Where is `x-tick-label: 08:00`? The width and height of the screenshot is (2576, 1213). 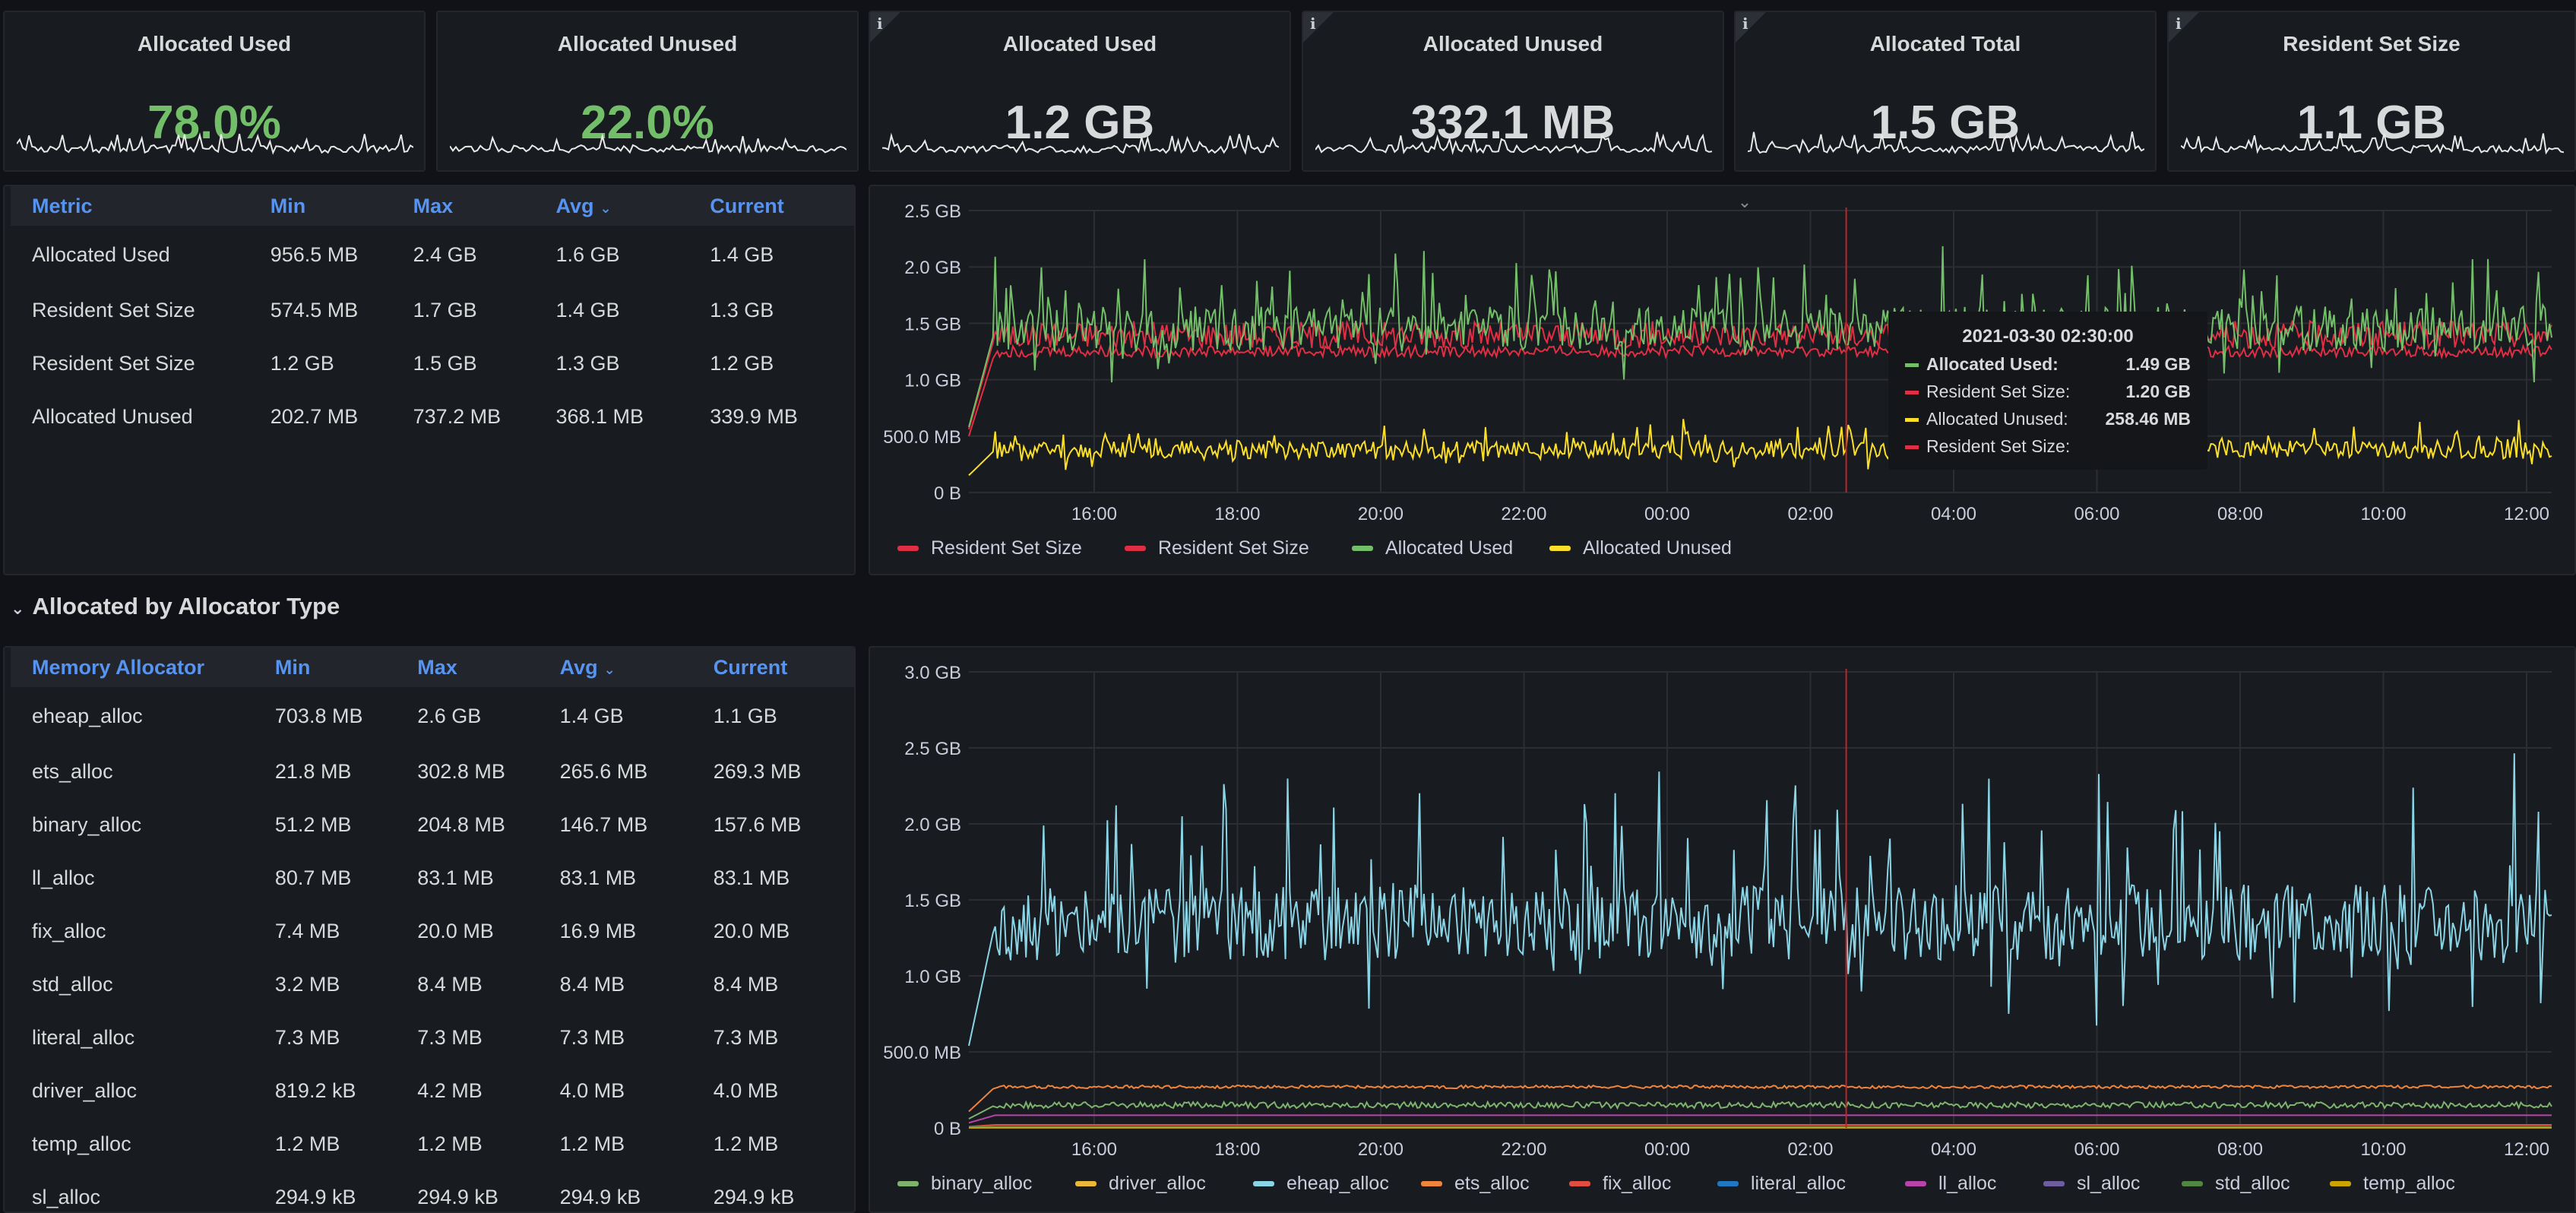
x-tick-label: 08:00 is located at coordinates (2240, 1149).